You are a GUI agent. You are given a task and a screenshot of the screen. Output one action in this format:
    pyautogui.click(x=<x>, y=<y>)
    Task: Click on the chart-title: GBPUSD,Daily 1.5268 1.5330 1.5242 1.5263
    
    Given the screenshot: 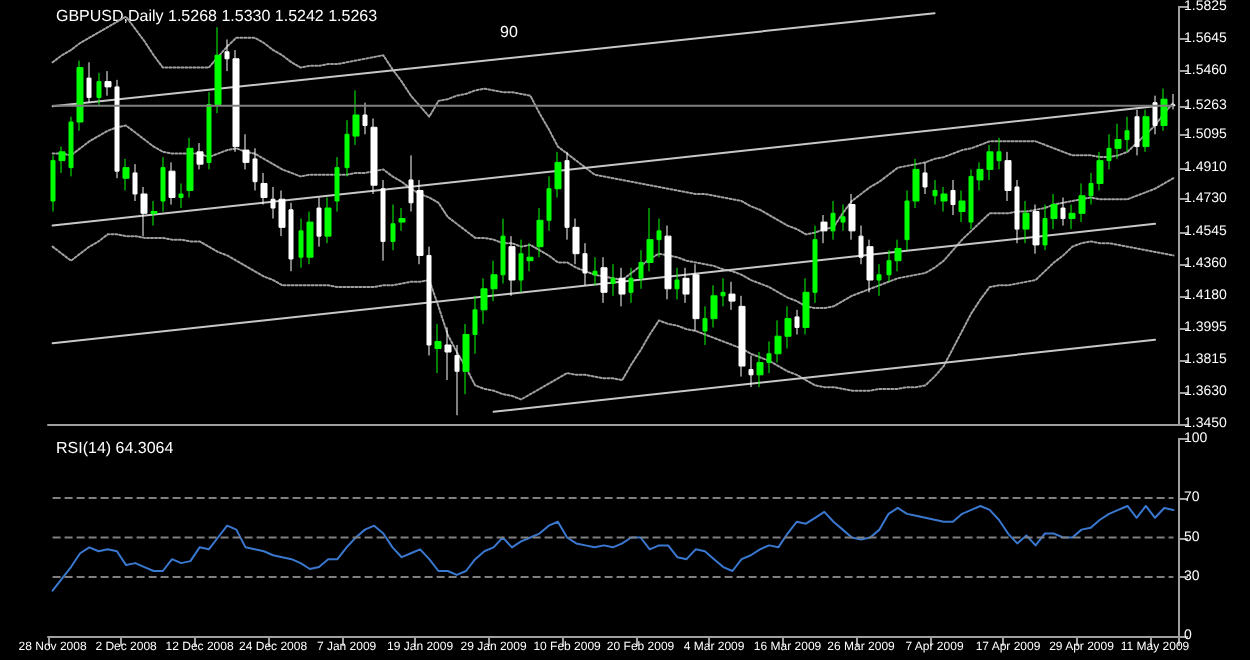 What is the action you would take?
    pyautogui.click(x=217, y=16)
    